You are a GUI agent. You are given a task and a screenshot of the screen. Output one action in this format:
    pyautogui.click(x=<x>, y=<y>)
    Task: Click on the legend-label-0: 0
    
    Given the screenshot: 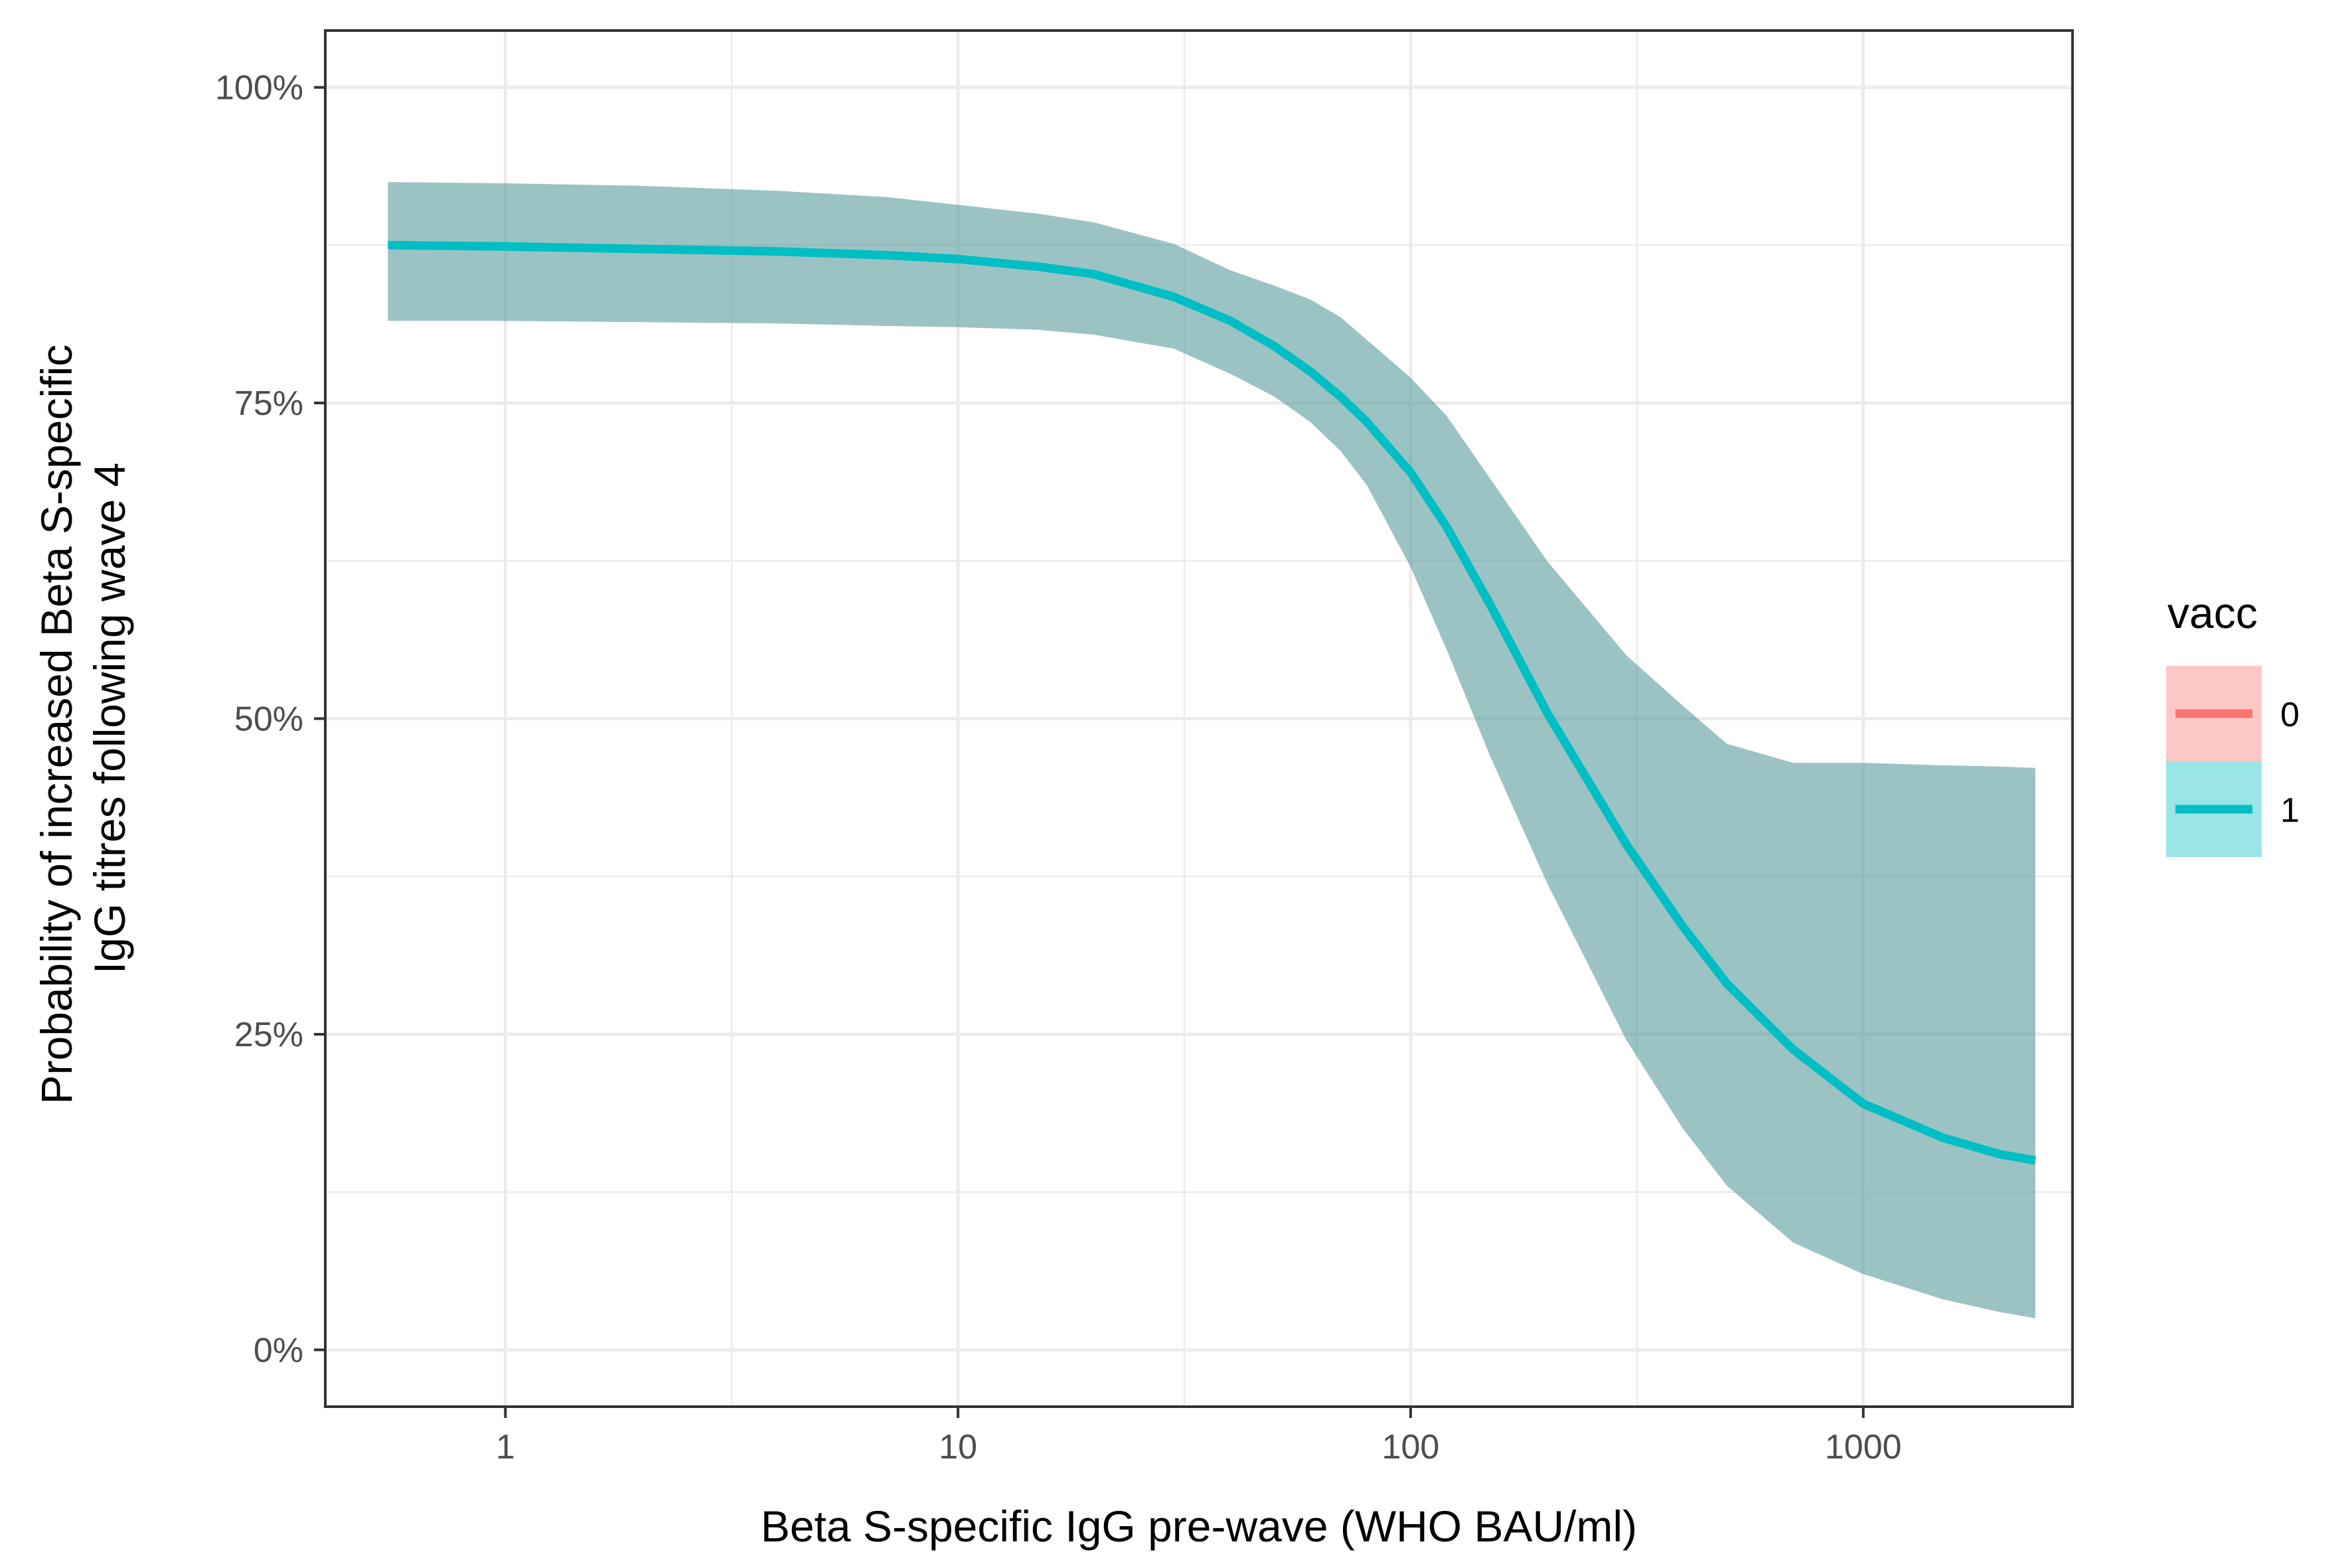 What is the action you would take?
    pyautogui.click(x=2290, y=715)
    